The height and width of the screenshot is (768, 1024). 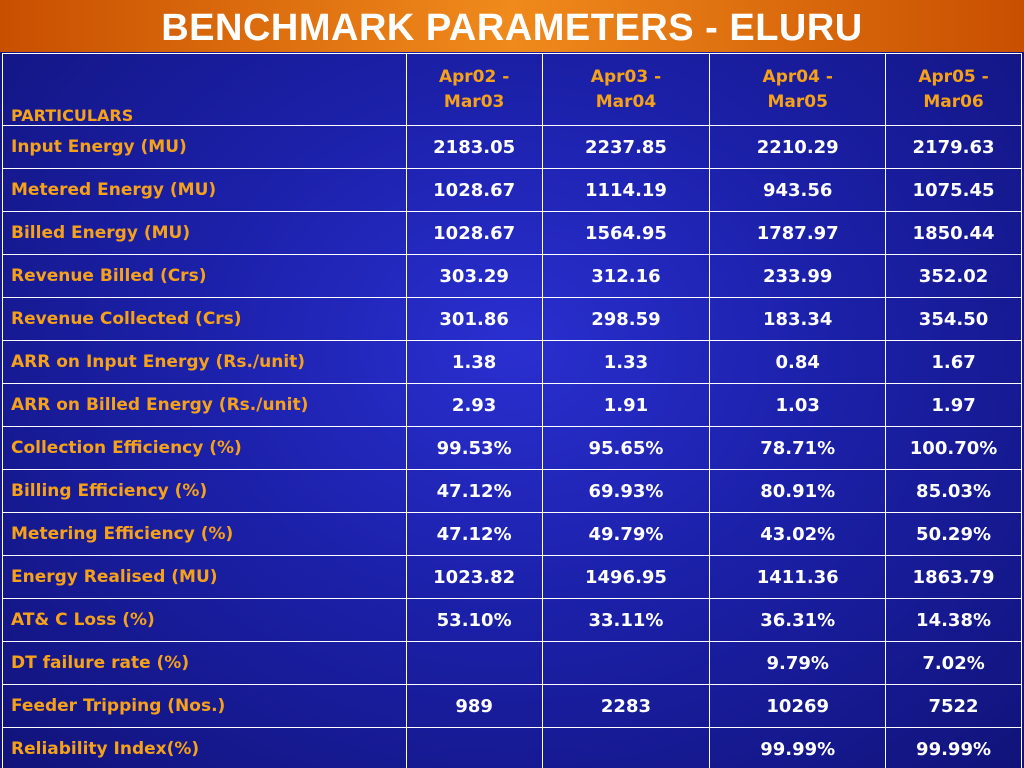 What do you see at coordinates (626, 706) in the screenshot?
I see `value-cell: 2283` at bounding box center [626, 706].